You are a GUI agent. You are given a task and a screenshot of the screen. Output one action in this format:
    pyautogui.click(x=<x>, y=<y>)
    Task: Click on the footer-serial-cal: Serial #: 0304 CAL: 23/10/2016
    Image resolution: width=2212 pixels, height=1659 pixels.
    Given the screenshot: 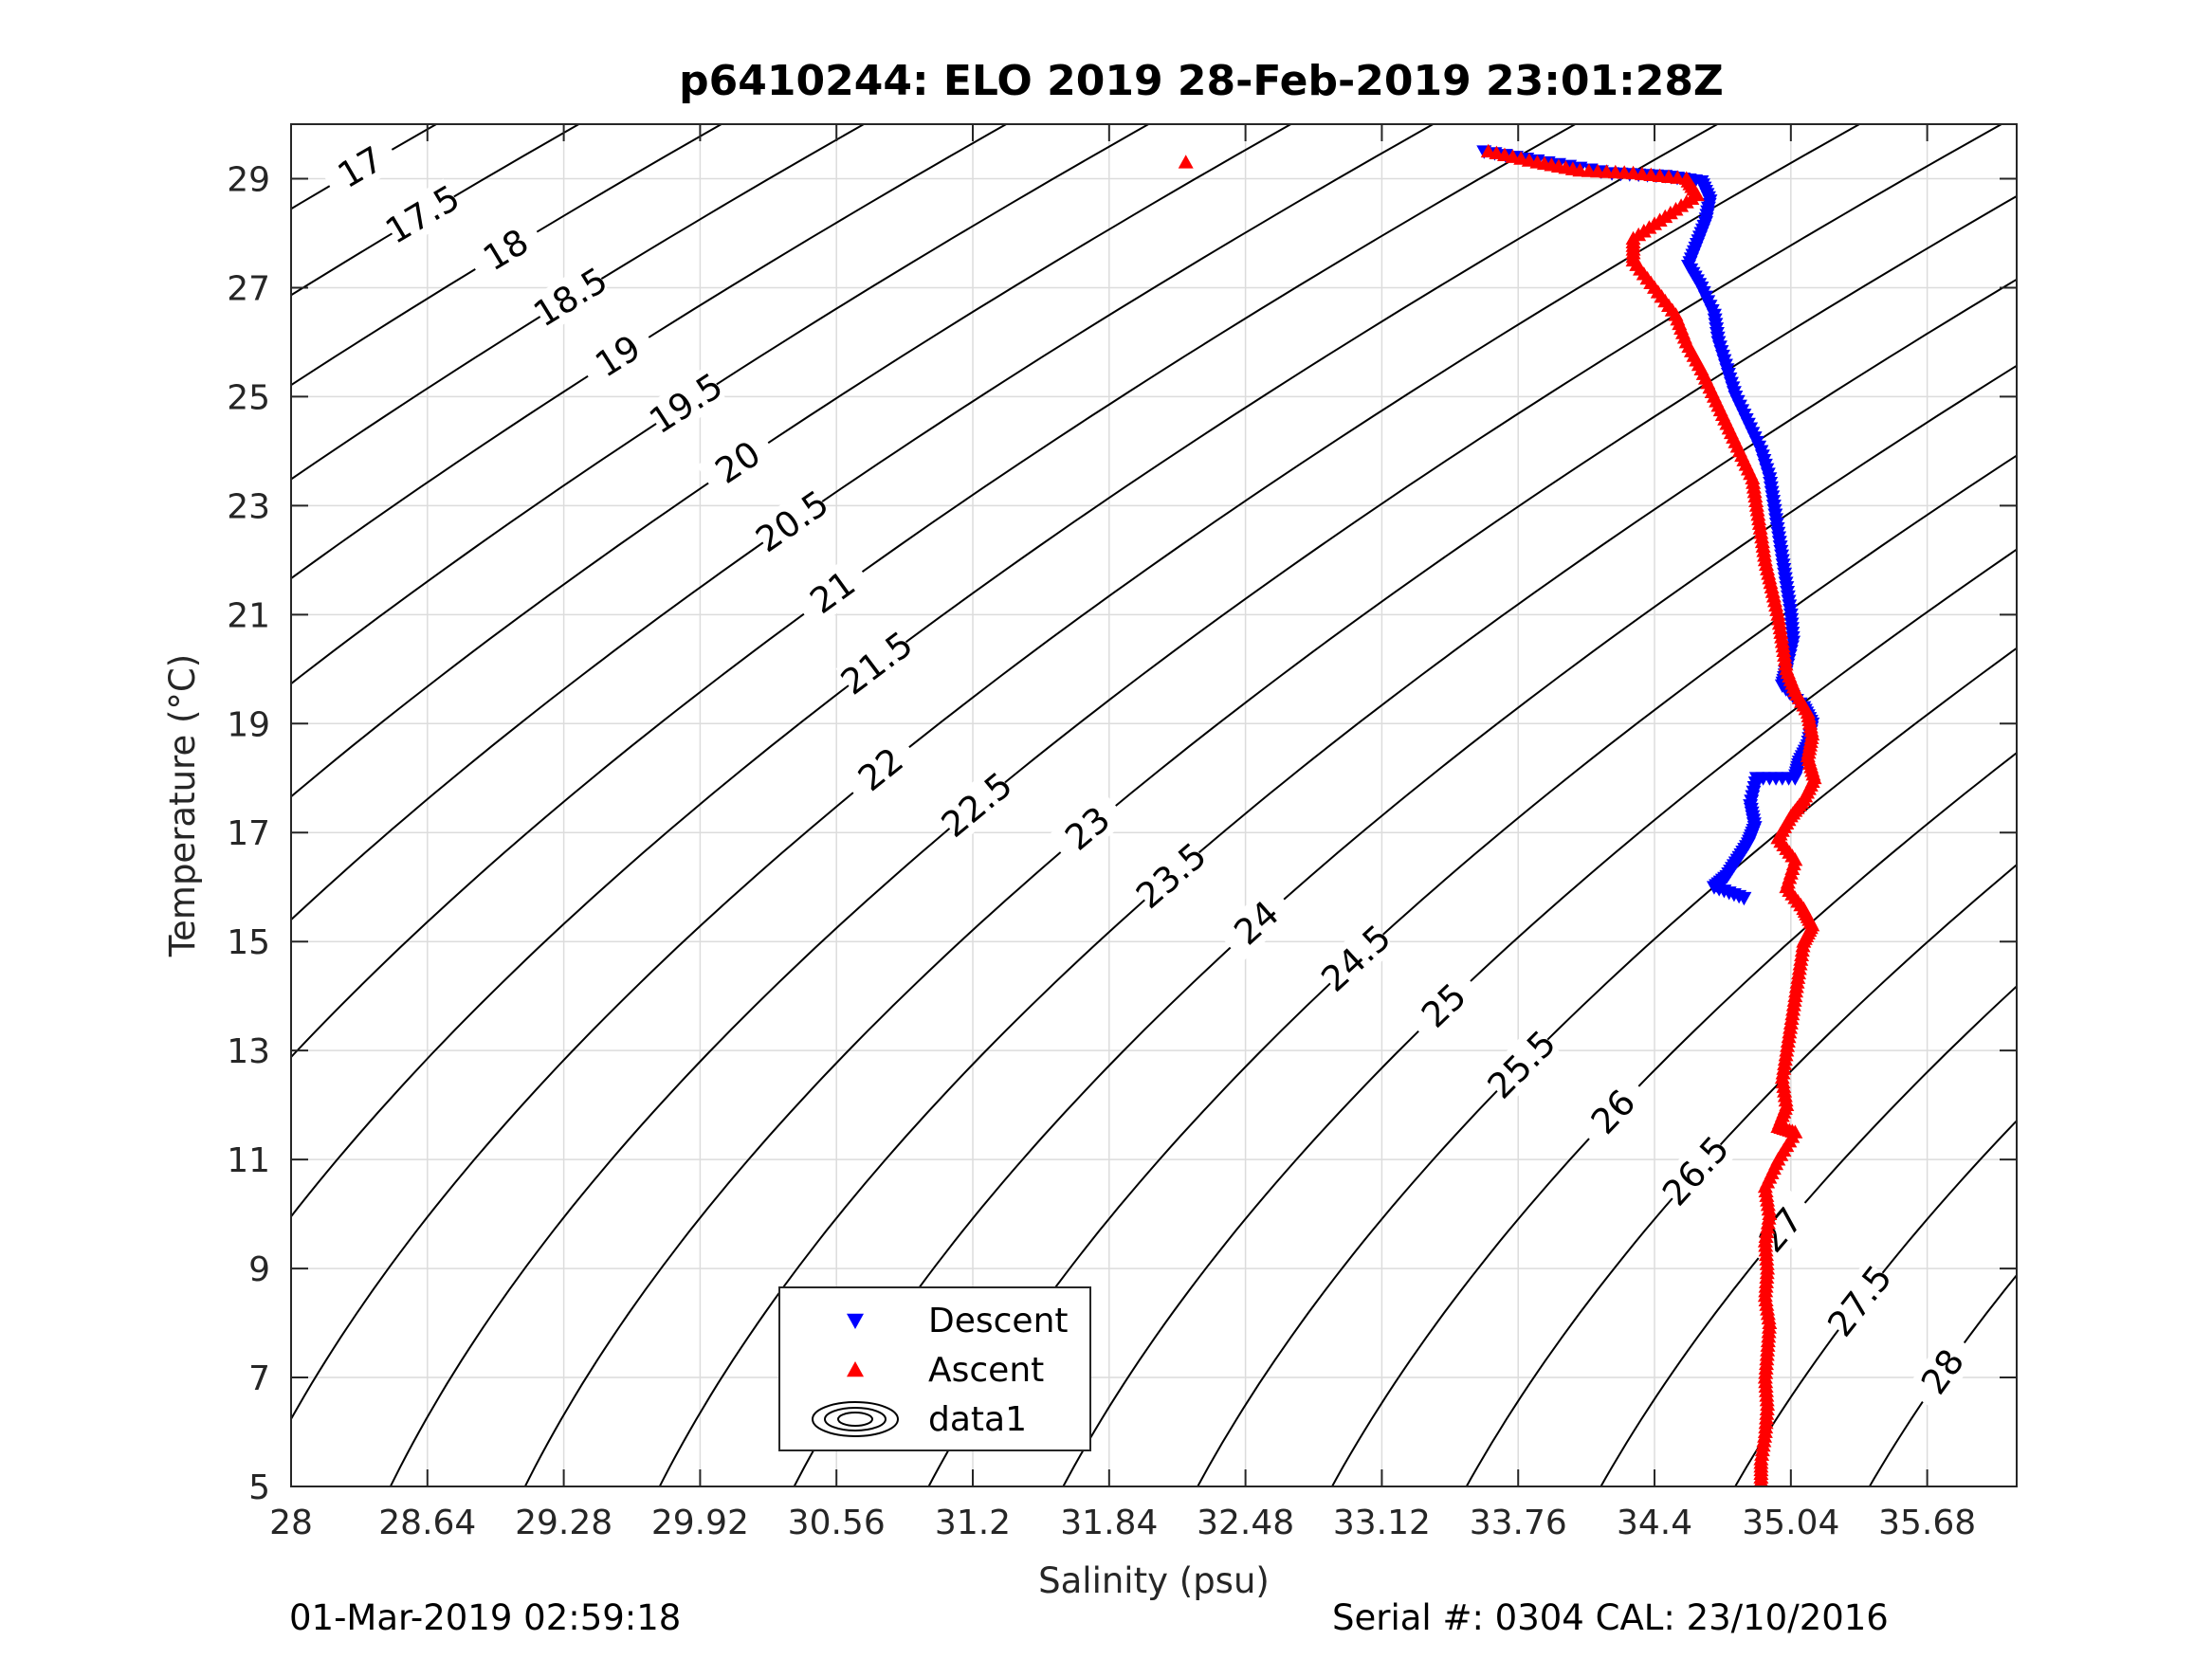 What is the action you would take?
    pyautogui.click(x=1610, y=1617)
    